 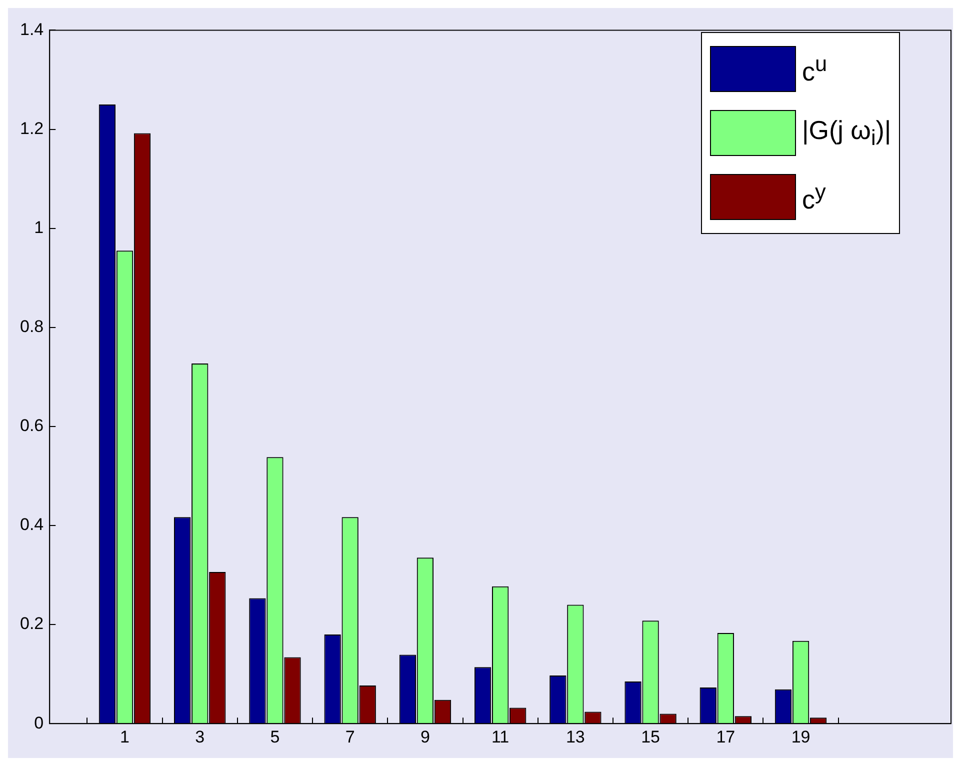 What do you see at coordinates (32, 524) in the screenshot?
I see `y-tick-label: 0.4` at bounding box center [32, 524].